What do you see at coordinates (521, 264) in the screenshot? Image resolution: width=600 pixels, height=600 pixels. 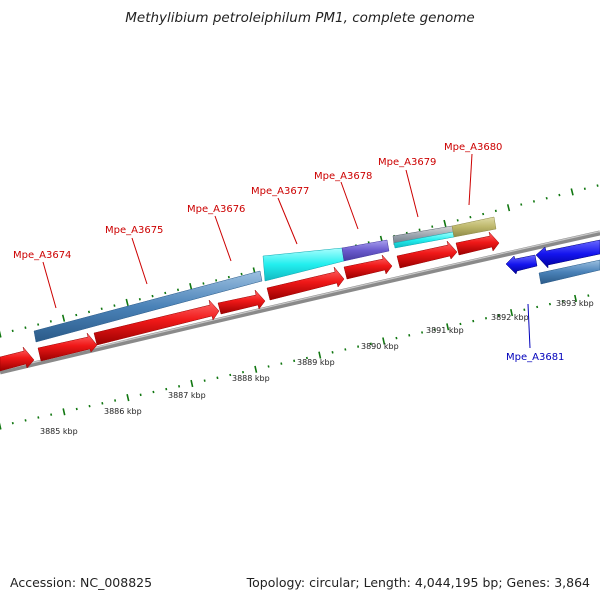 I see `cds-arrow-mpe-a3681` at bounding box center [521, 264].